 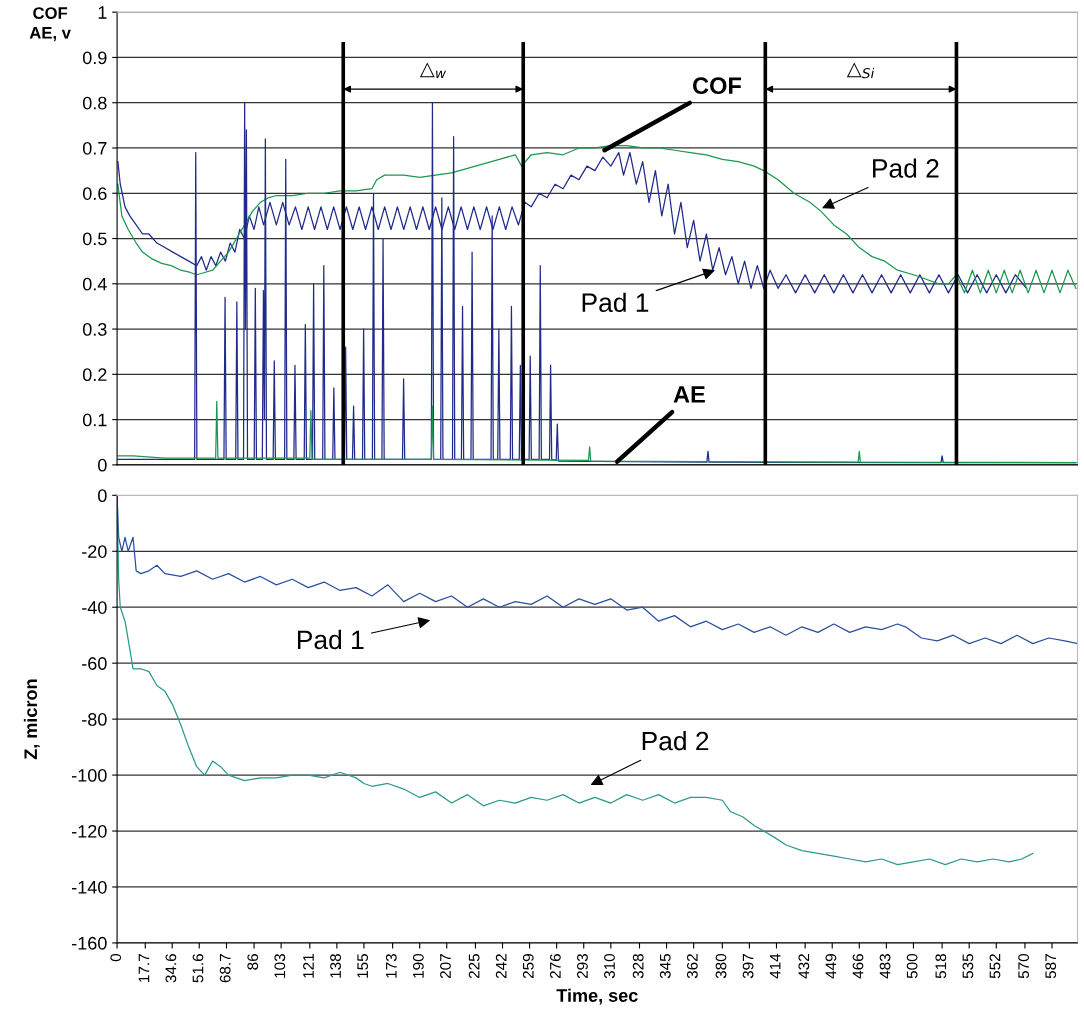 What do you see at coordinates (528, 966) in the screenshot?
I see `x-tick-label: 259` at bounding box center [528, 966].